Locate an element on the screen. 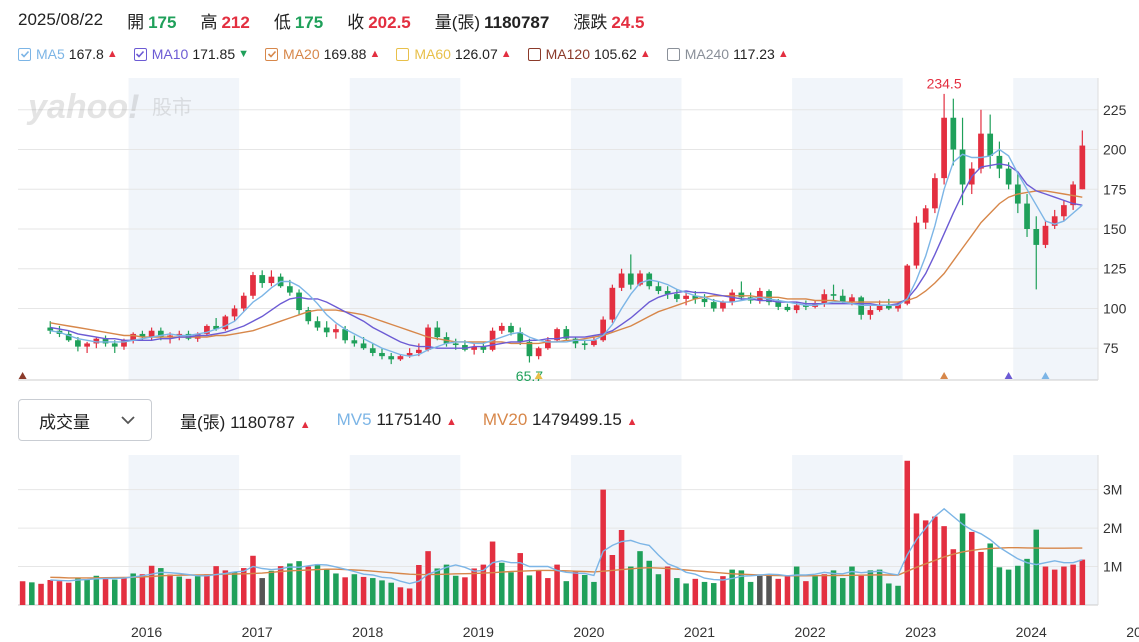  change-info: 漲跌 24.5 is located at coordinates (608, 20).